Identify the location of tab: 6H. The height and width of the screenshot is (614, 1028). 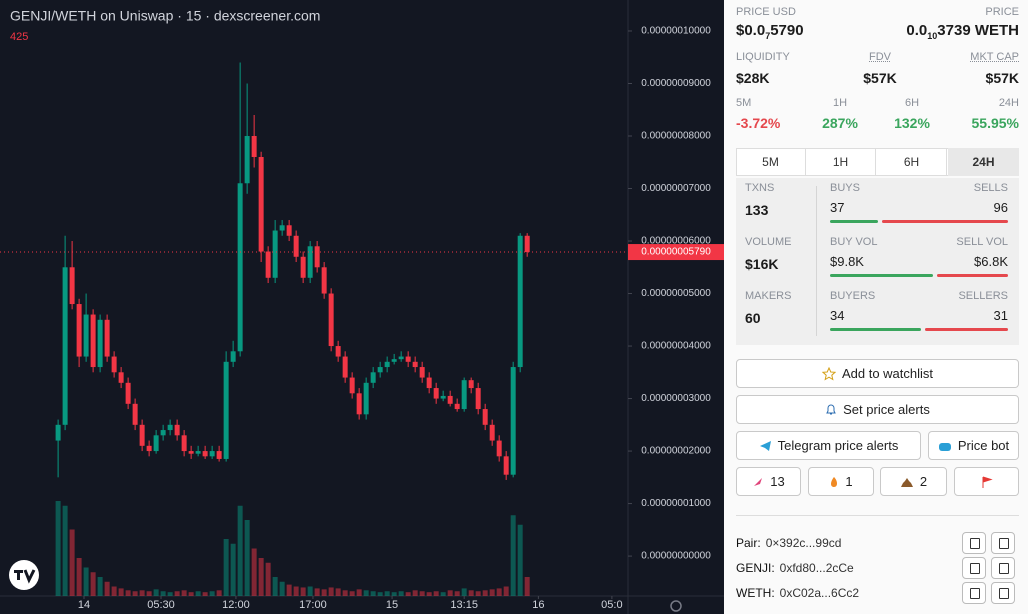
(912, 162).